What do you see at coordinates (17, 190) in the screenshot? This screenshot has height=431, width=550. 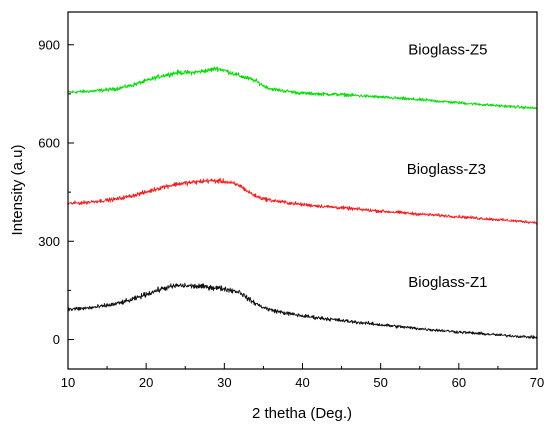 I see `y-axis-title: Intensity (a.u)` at bounding box center [17, 190].